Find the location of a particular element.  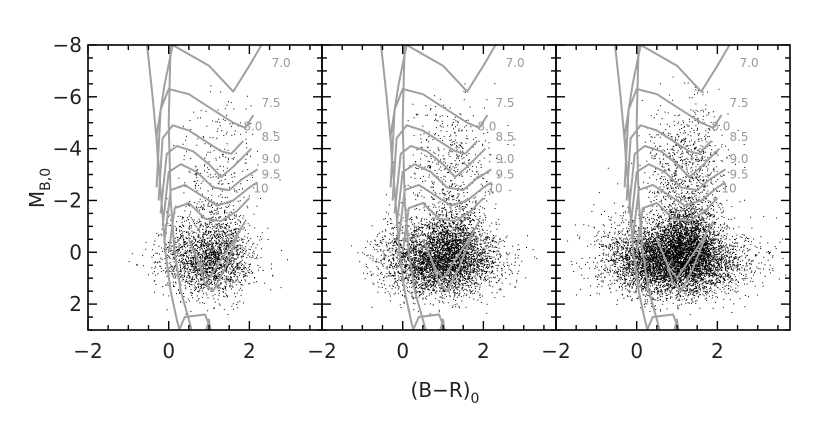

y-tick-label: −6 is located at coordinates (67, 97).